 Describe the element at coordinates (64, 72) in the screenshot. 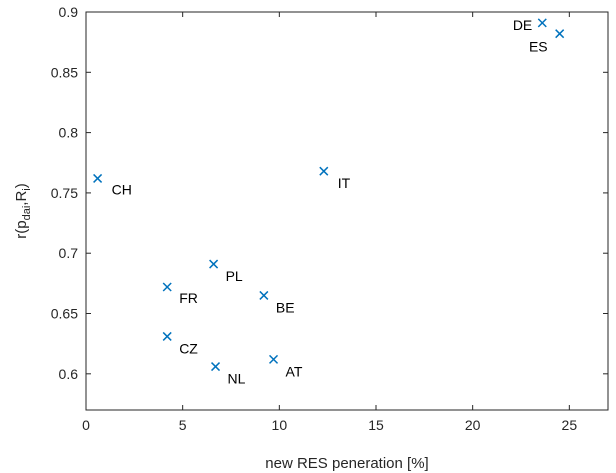

I see `y-tick-label: 0.85` at that location.